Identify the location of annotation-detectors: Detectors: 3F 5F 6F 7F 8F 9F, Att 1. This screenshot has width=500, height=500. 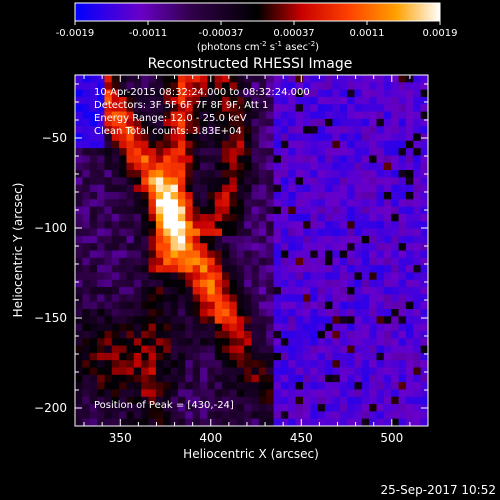
(181, 105).